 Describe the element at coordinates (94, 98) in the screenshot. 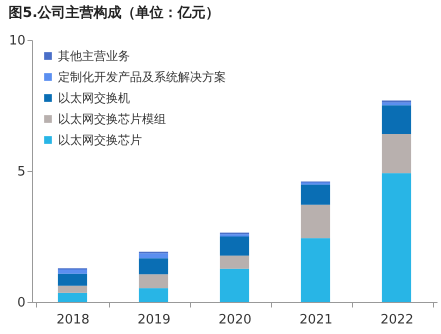

I see `legend-label: 以太网交换机` at that location.